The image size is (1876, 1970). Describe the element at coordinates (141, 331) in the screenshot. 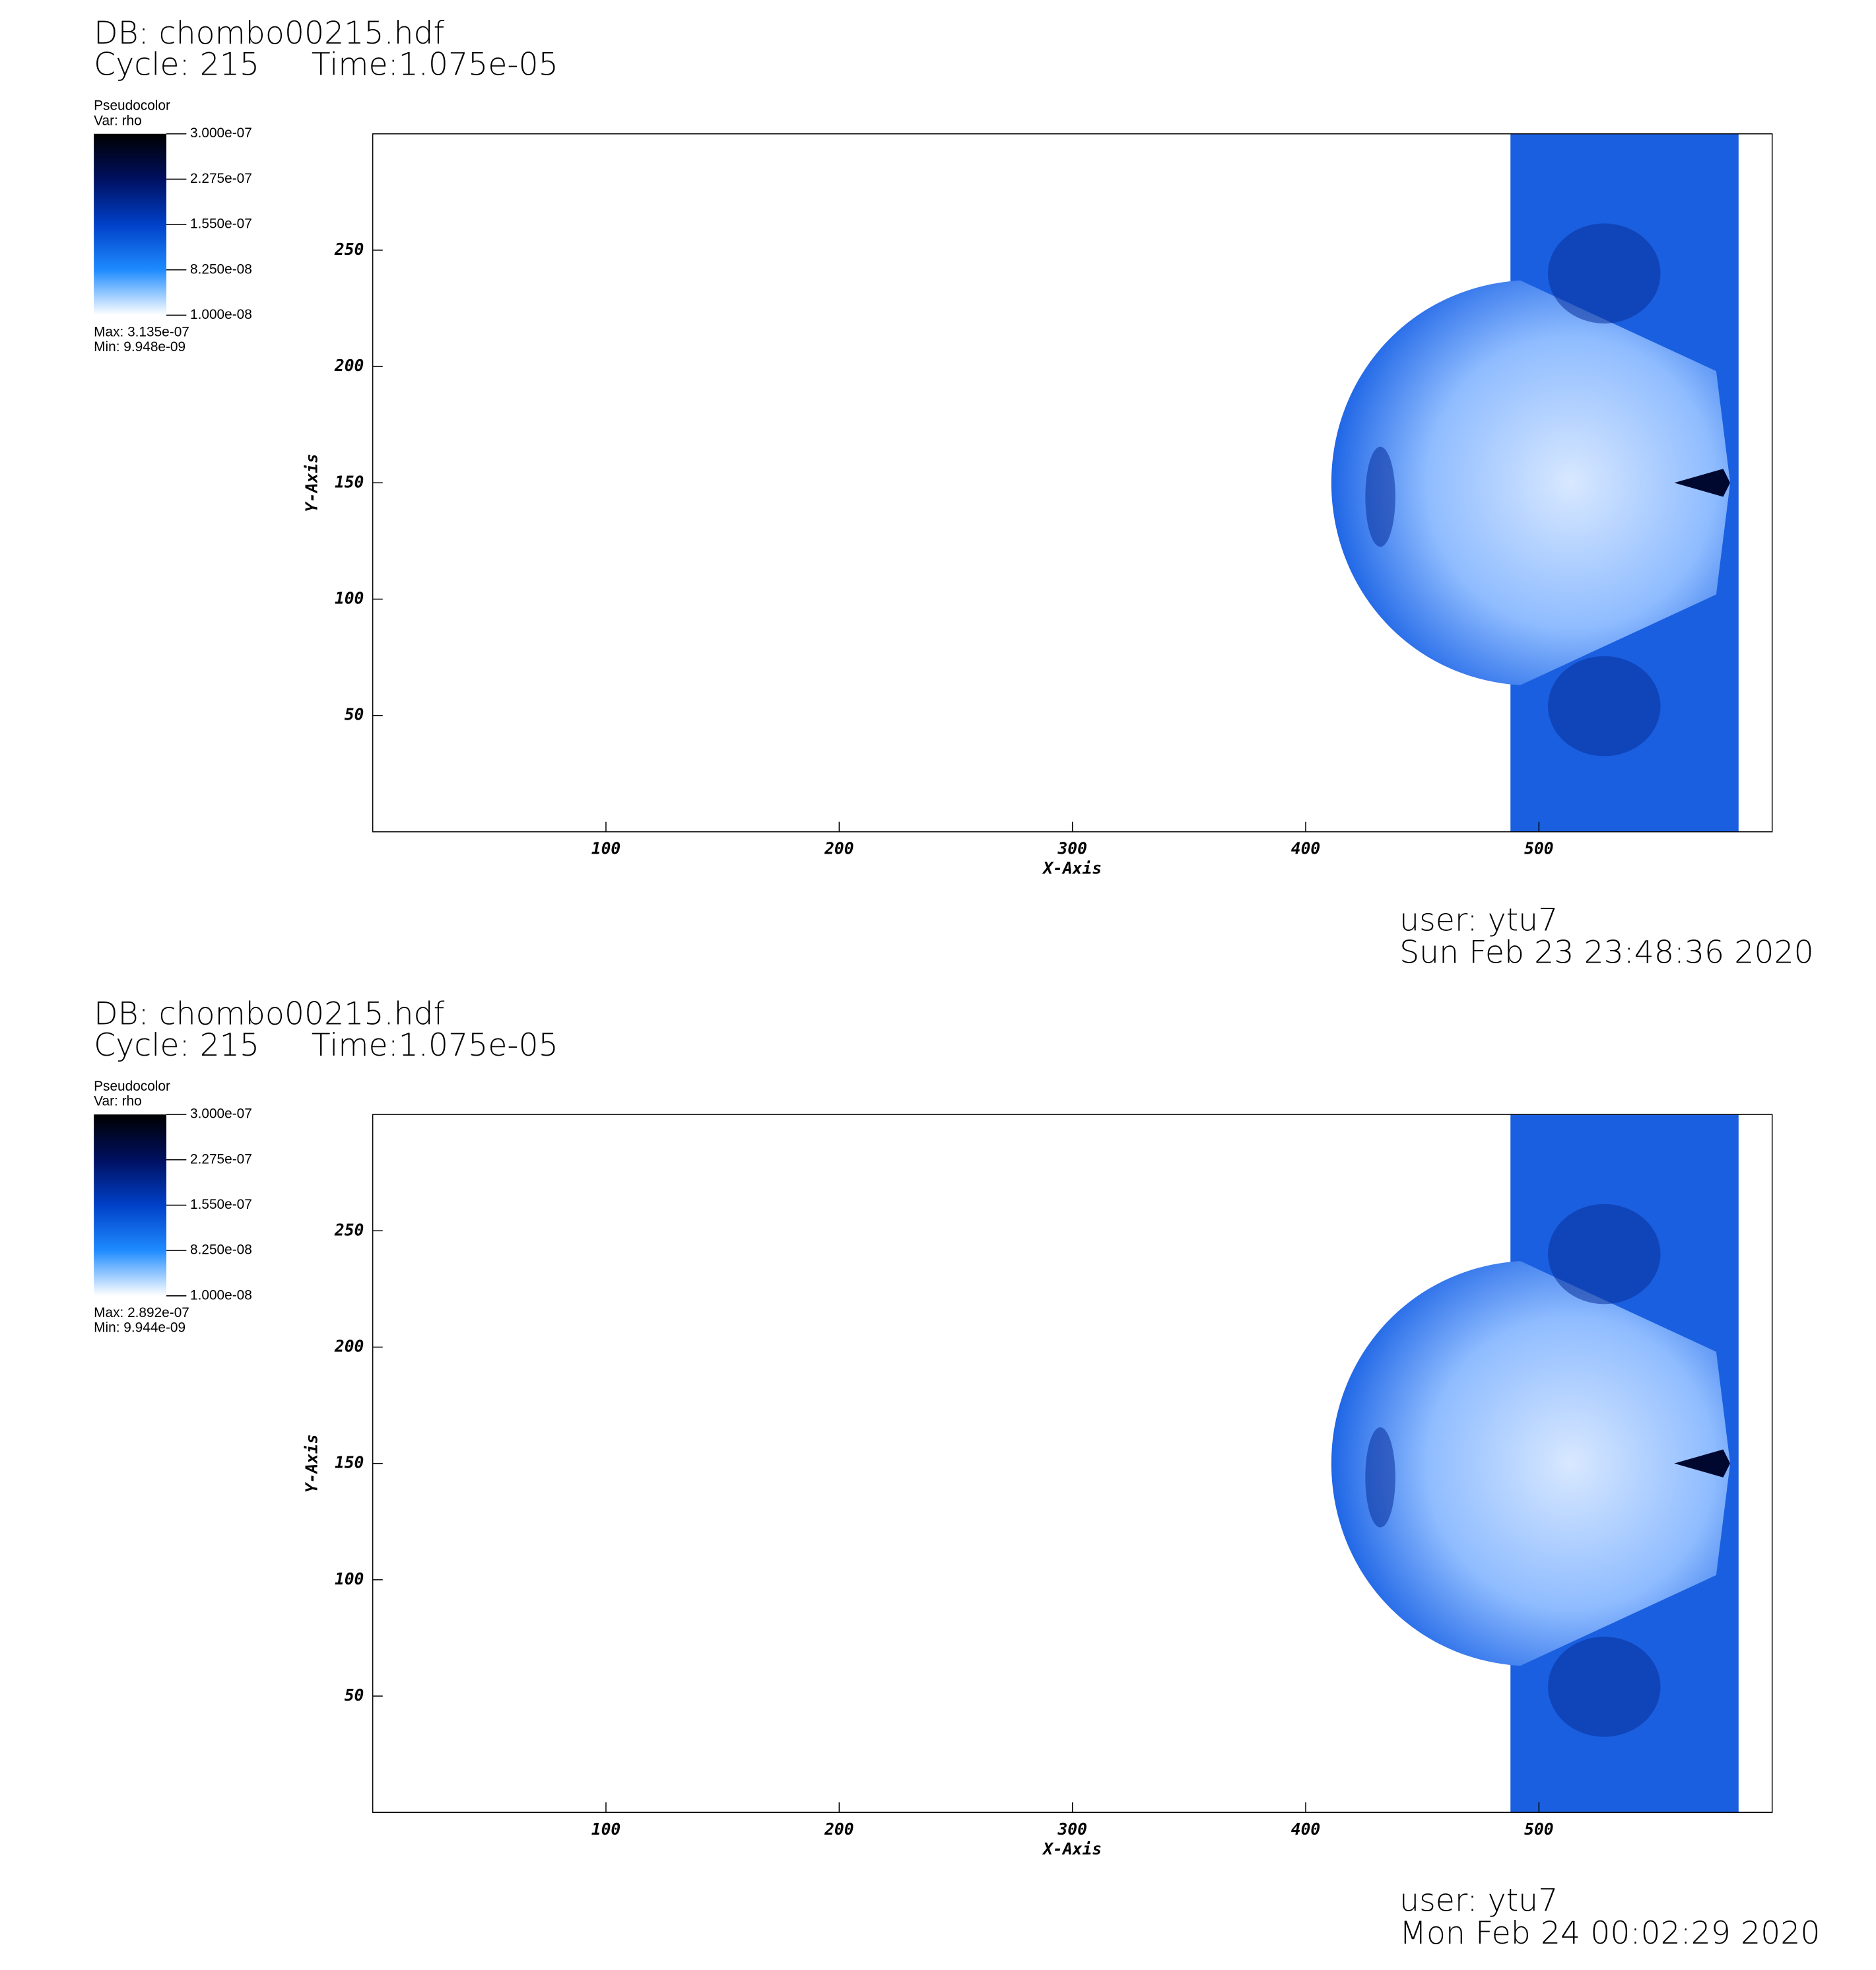

I see `legend-max: Max: 3.135e-07` at that location.